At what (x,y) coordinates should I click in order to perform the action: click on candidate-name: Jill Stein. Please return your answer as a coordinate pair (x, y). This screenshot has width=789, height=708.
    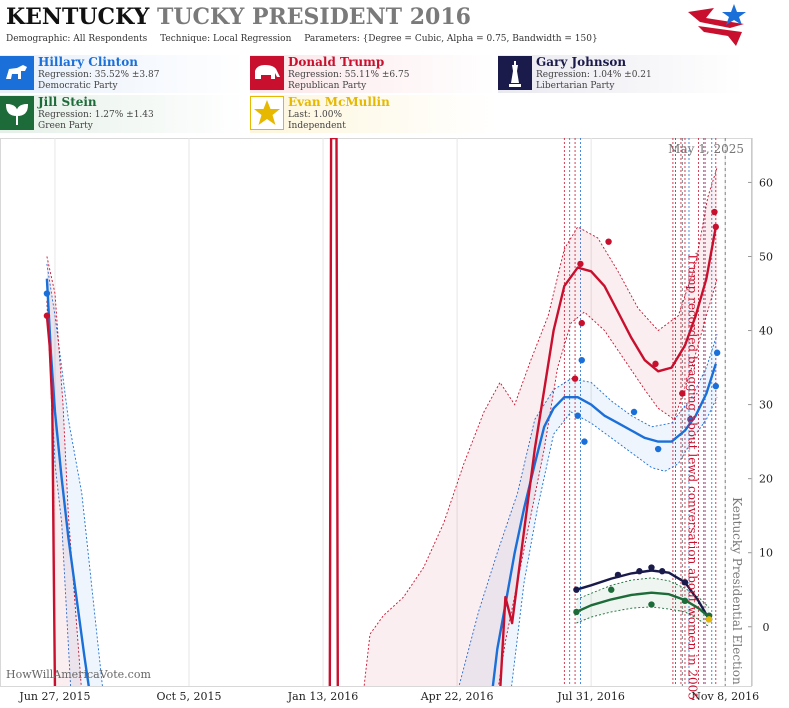
    Looking at the image, I should click on (67, 102).